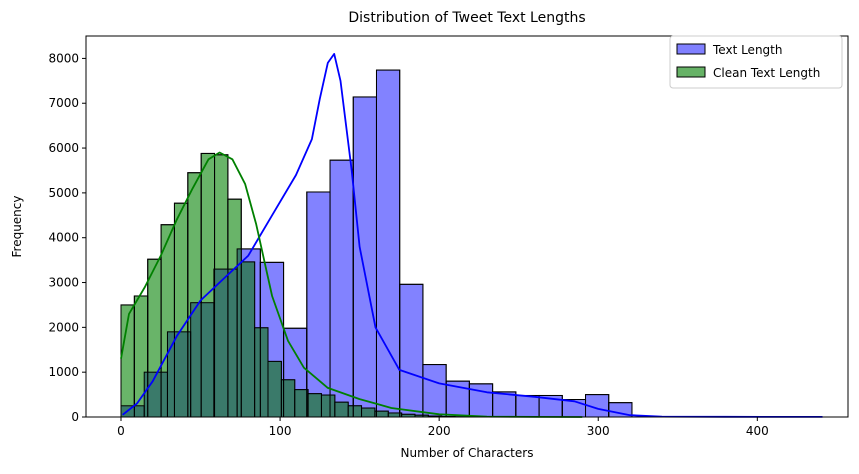 This screenshot has width=859, height=474. I want to click on y-tick-label: 0, so click(75, 417).